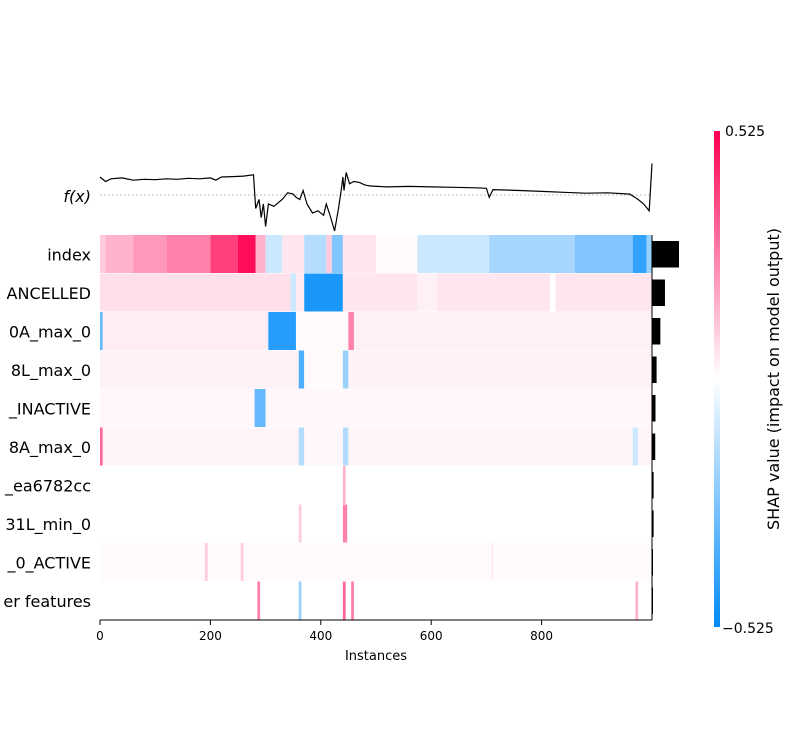 The image size is (800, 750). Describe the element at coordinates (49, 293) in the screenshot. I see `feature-label: ANCELLED` at that location.